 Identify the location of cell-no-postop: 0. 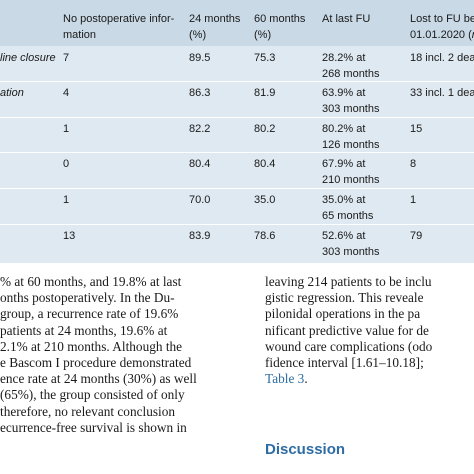
(66, 164).